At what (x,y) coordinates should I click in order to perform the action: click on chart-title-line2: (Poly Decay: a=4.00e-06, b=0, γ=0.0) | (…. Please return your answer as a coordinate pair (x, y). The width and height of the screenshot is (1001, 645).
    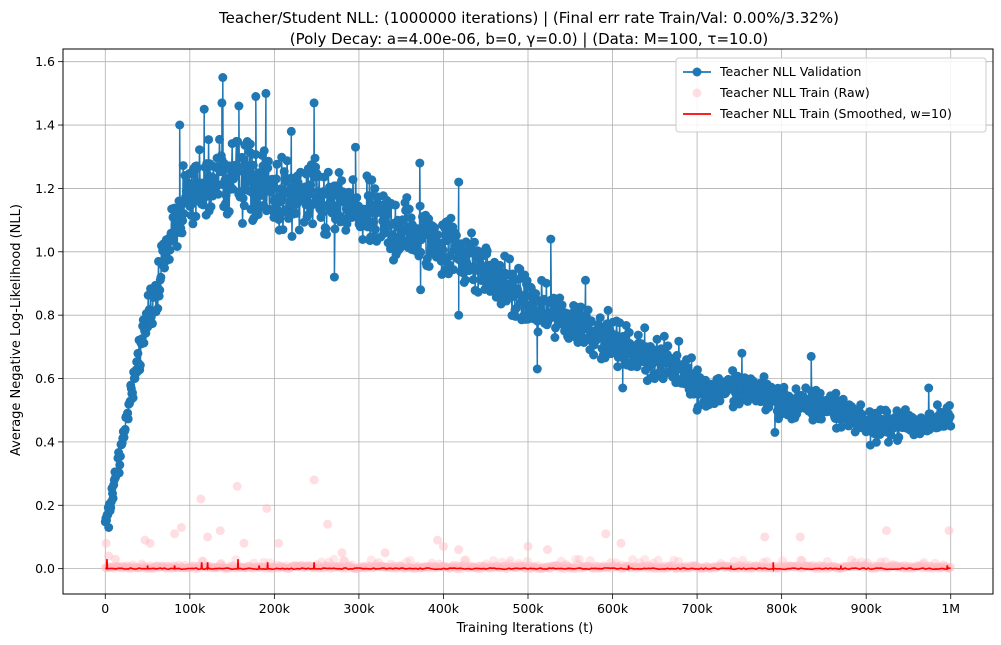
    Looking at the image, I should click on (529, 39).